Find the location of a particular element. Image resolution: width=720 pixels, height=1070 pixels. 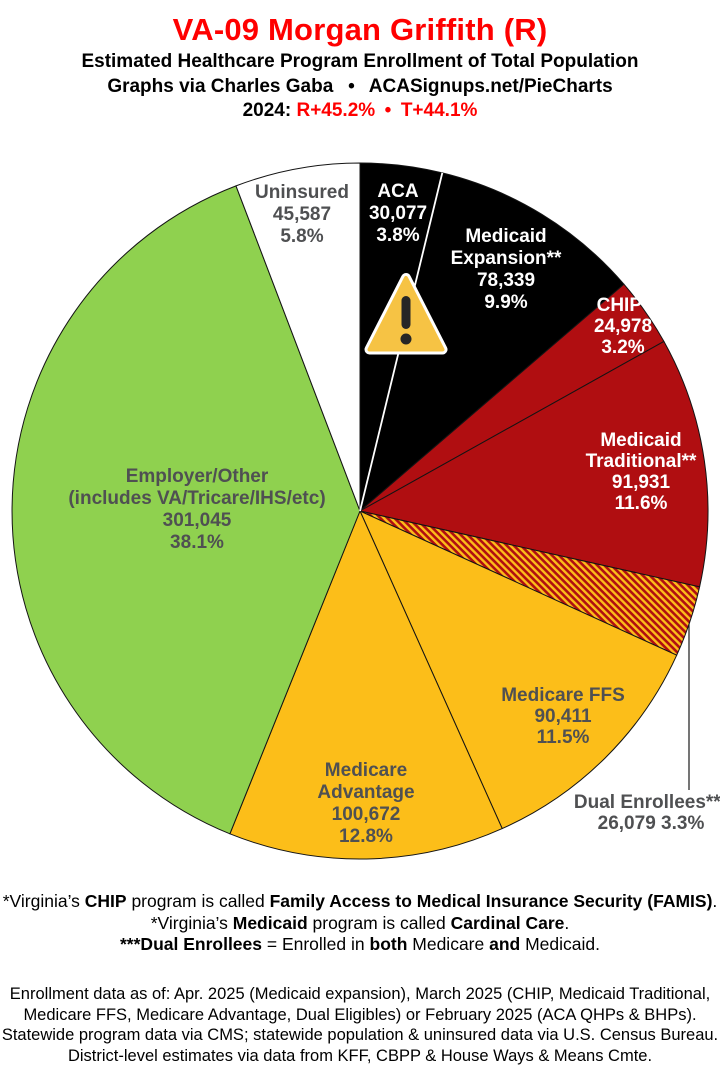

text-segment: Medicare is located at coordinates (448, 944).